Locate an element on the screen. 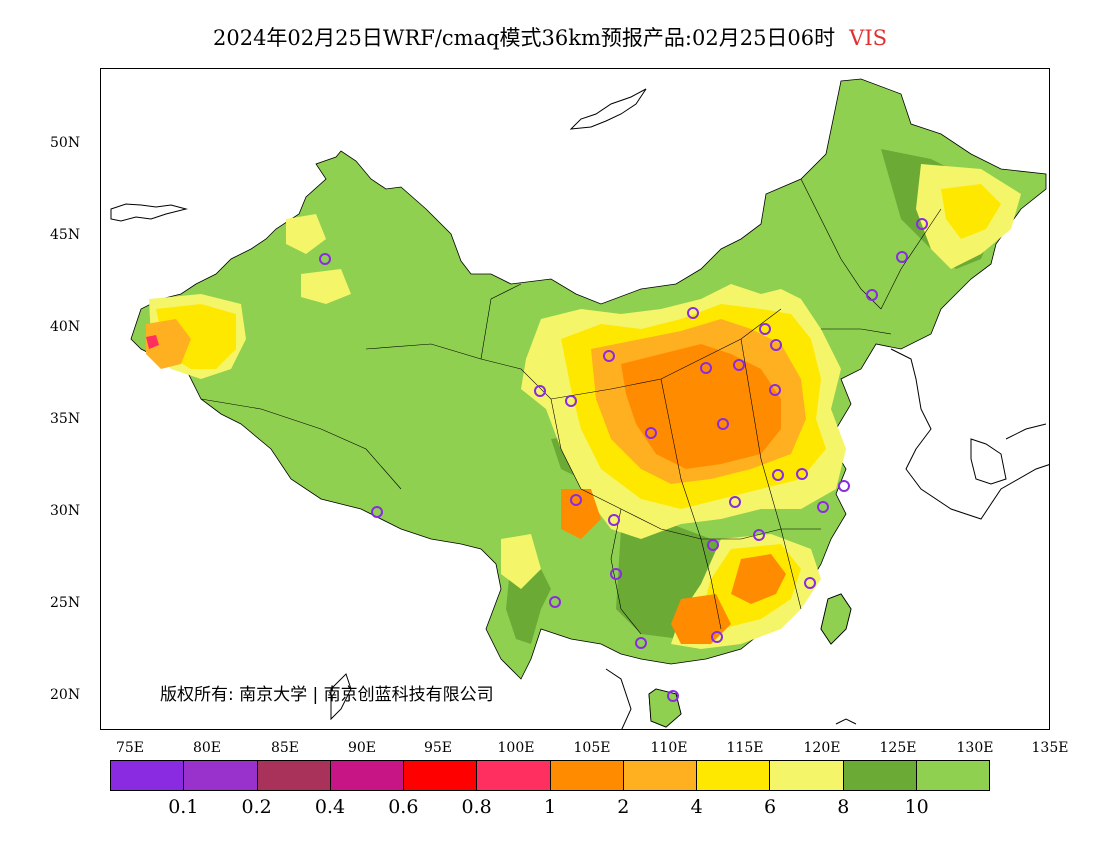  legend-label: 0.4 is located at coordinates (330, 807).